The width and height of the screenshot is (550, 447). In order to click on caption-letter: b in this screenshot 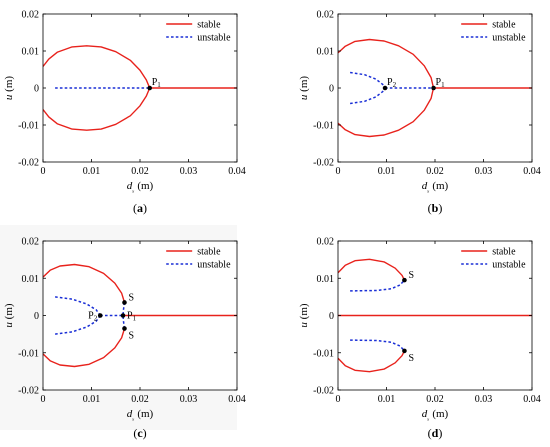, I will do `click(435, 208)`.